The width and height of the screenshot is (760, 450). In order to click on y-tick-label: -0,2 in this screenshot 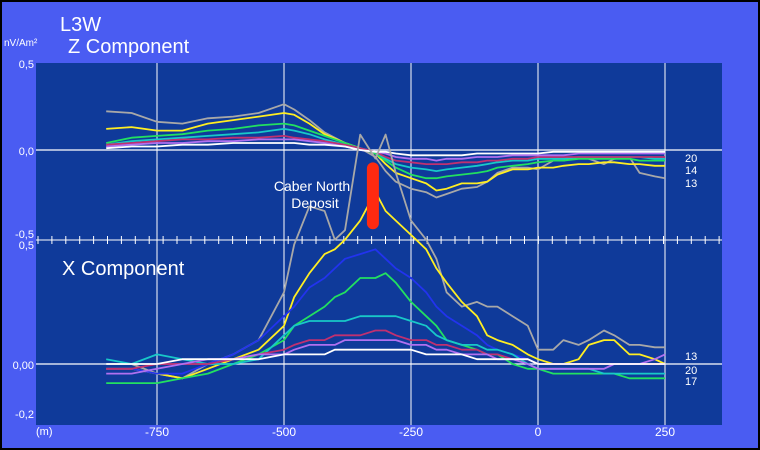, I will do `click(24, 415)`.